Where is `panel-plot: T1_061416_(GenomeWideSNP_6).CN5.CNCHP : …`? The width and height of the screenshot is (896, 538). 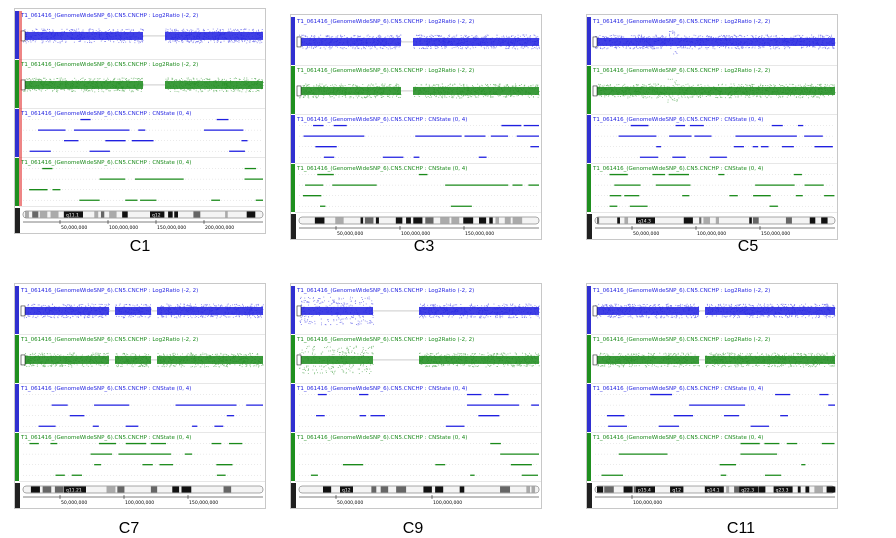
panel-plot: T1_061416_(GenomeWideSNP_6).CN5.CNCHP : … is located at coordinates (140, 122).